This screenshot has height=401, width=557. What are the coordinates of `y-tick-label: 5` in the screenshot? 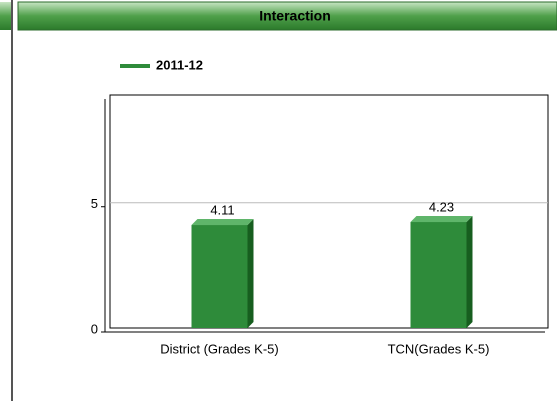 It's located at (94, 203).